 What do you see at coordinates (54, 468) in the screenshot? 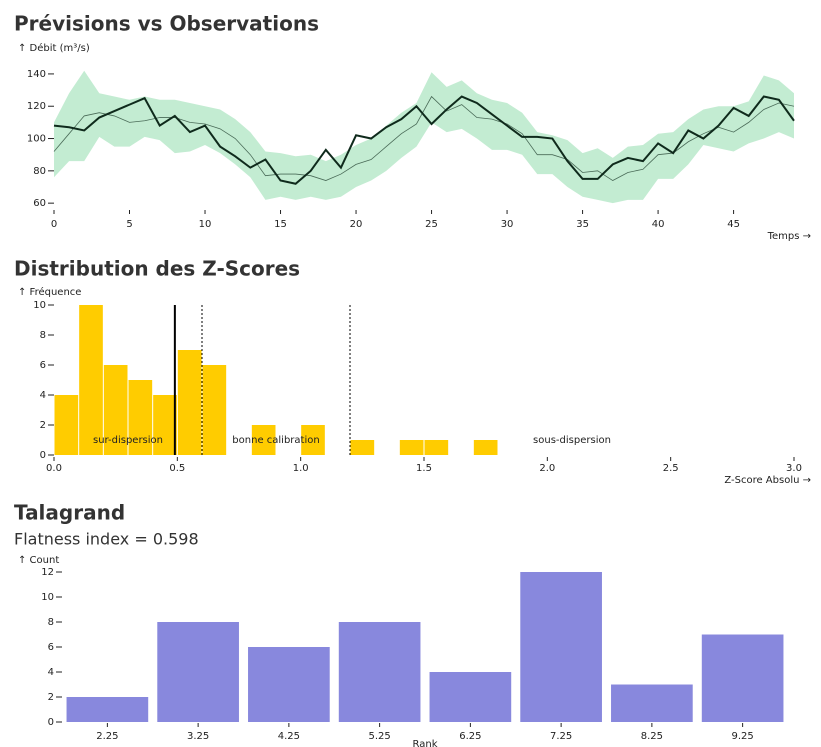
I see `x-tick-label: 0.0` at bounding box center [54, 468].